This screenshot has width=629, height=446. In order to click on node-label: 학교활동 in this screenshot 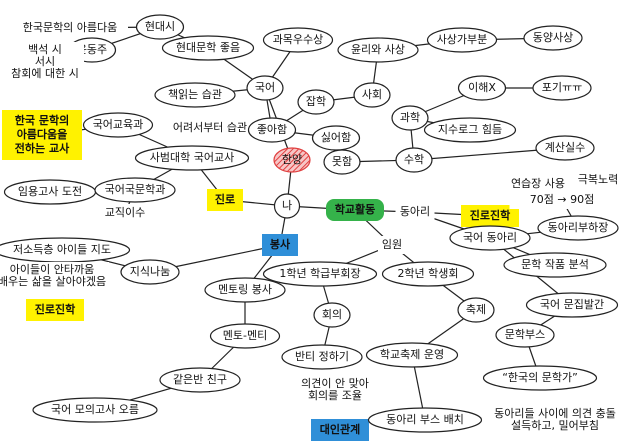, I will do `click(355, 209)`.